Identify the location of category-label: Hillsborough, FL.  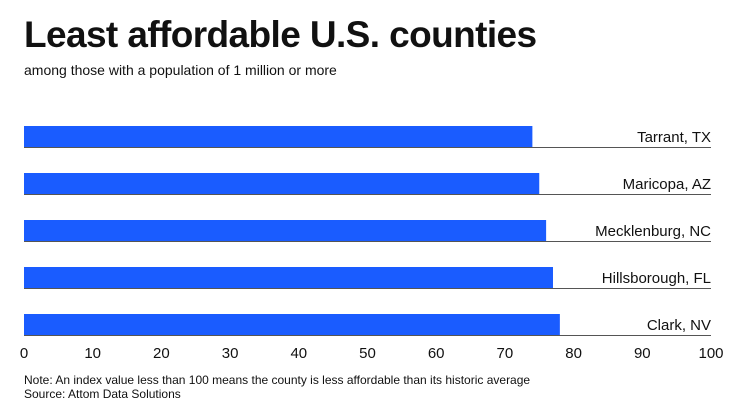
(656, 278).